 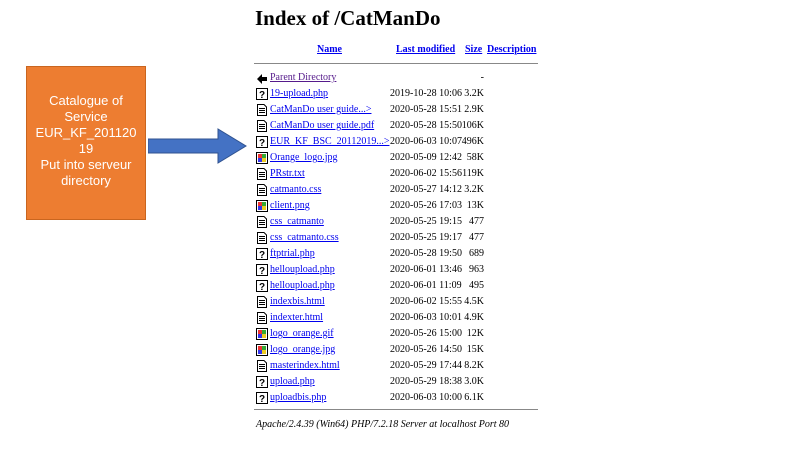 I want to click on callout-line: EUR_KF_201120, so click(x=86, y=132).